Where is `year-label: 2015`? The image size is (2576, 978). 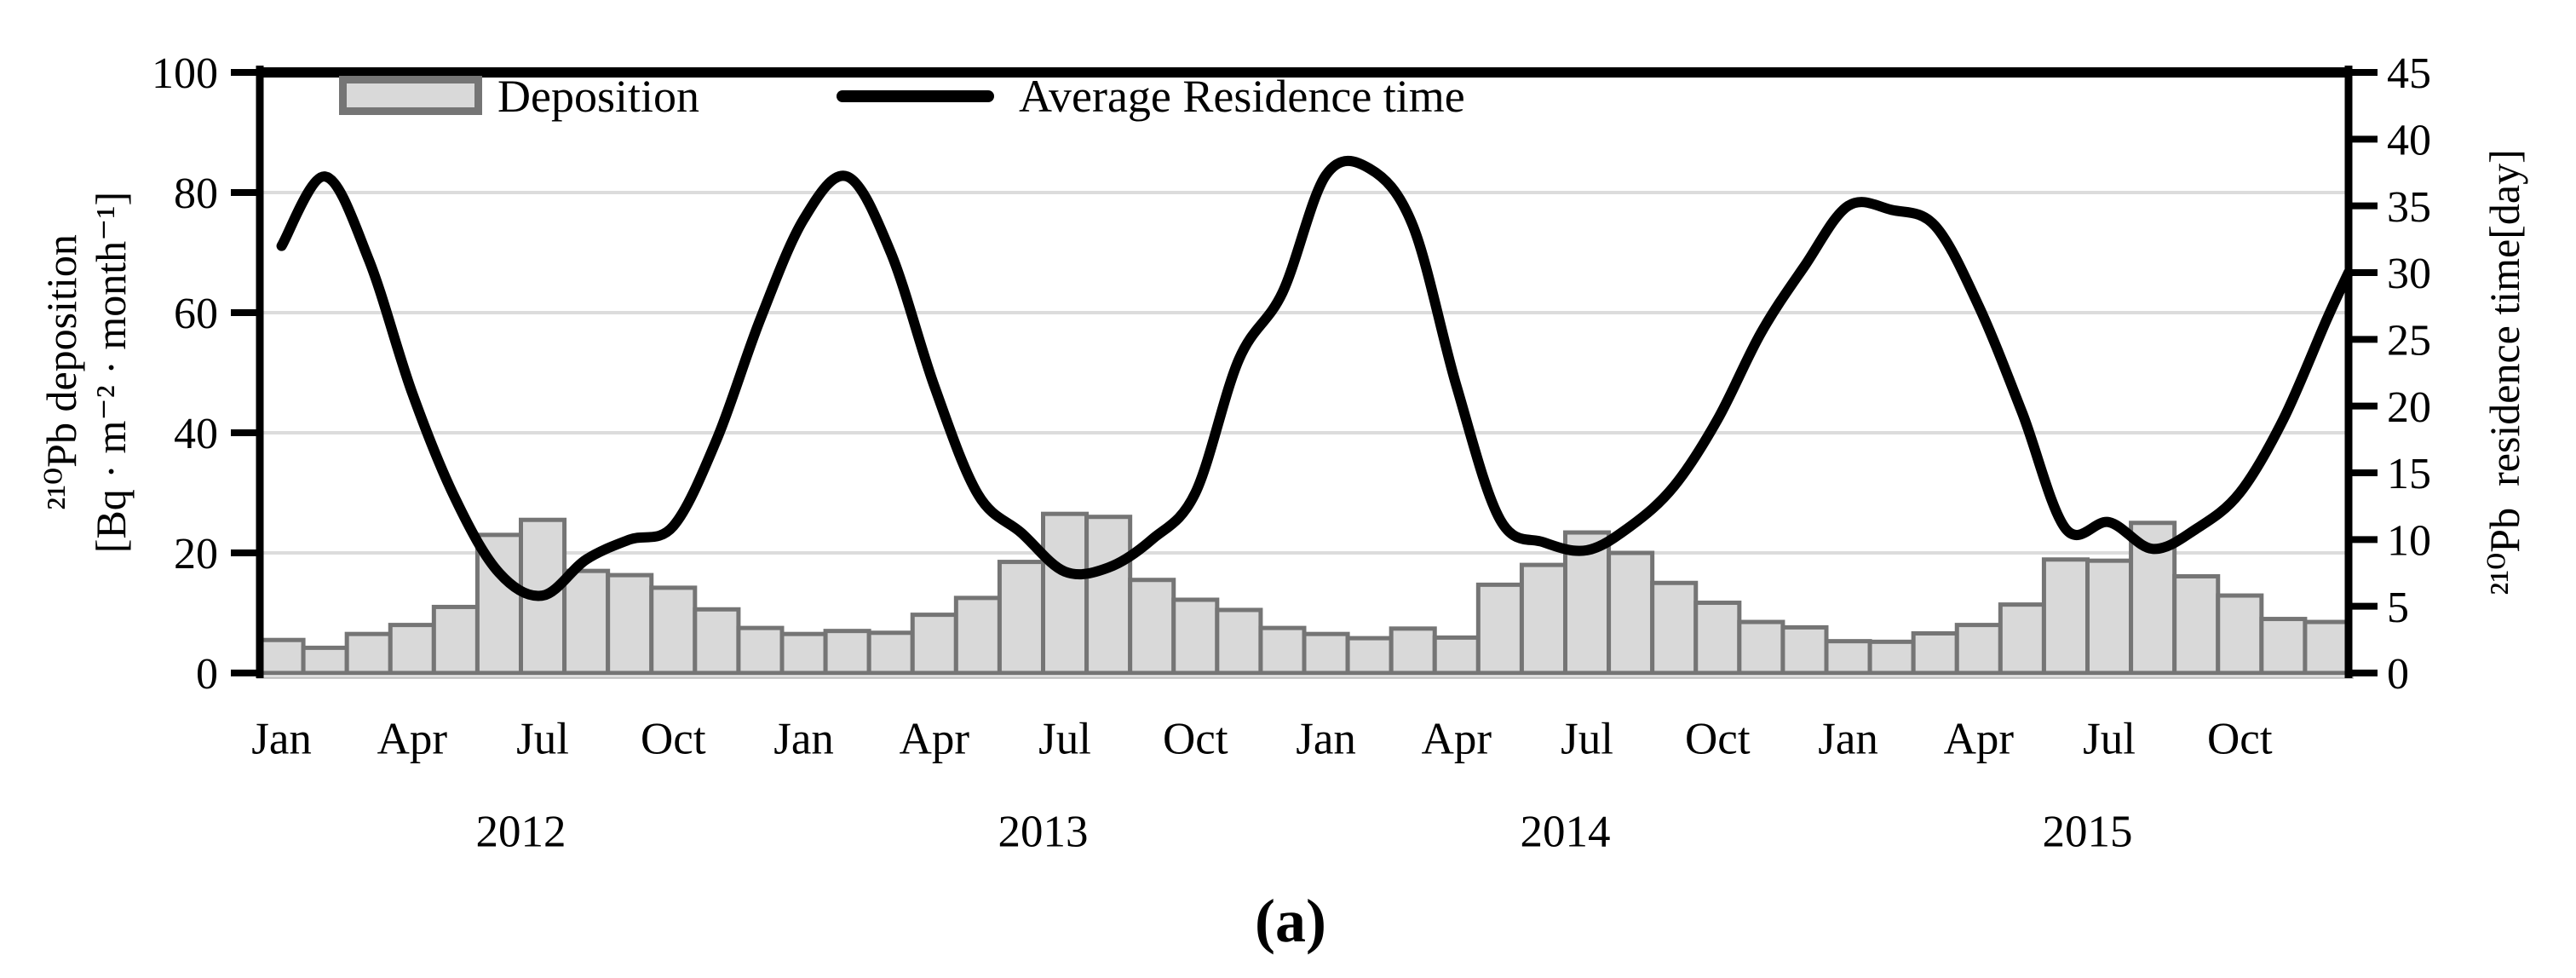 year-label: 2015 is located at coordinates (2088, 832).